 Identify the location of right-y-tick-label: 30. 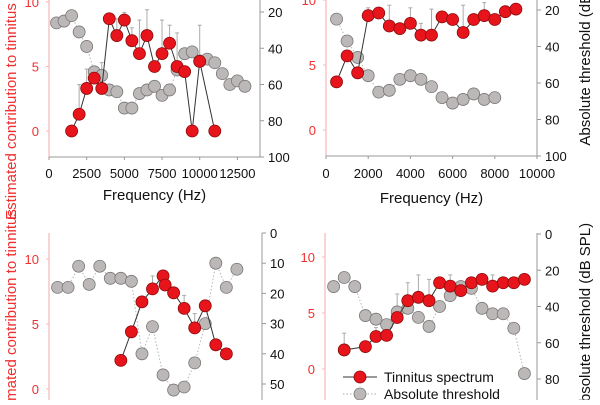
(277, 324).